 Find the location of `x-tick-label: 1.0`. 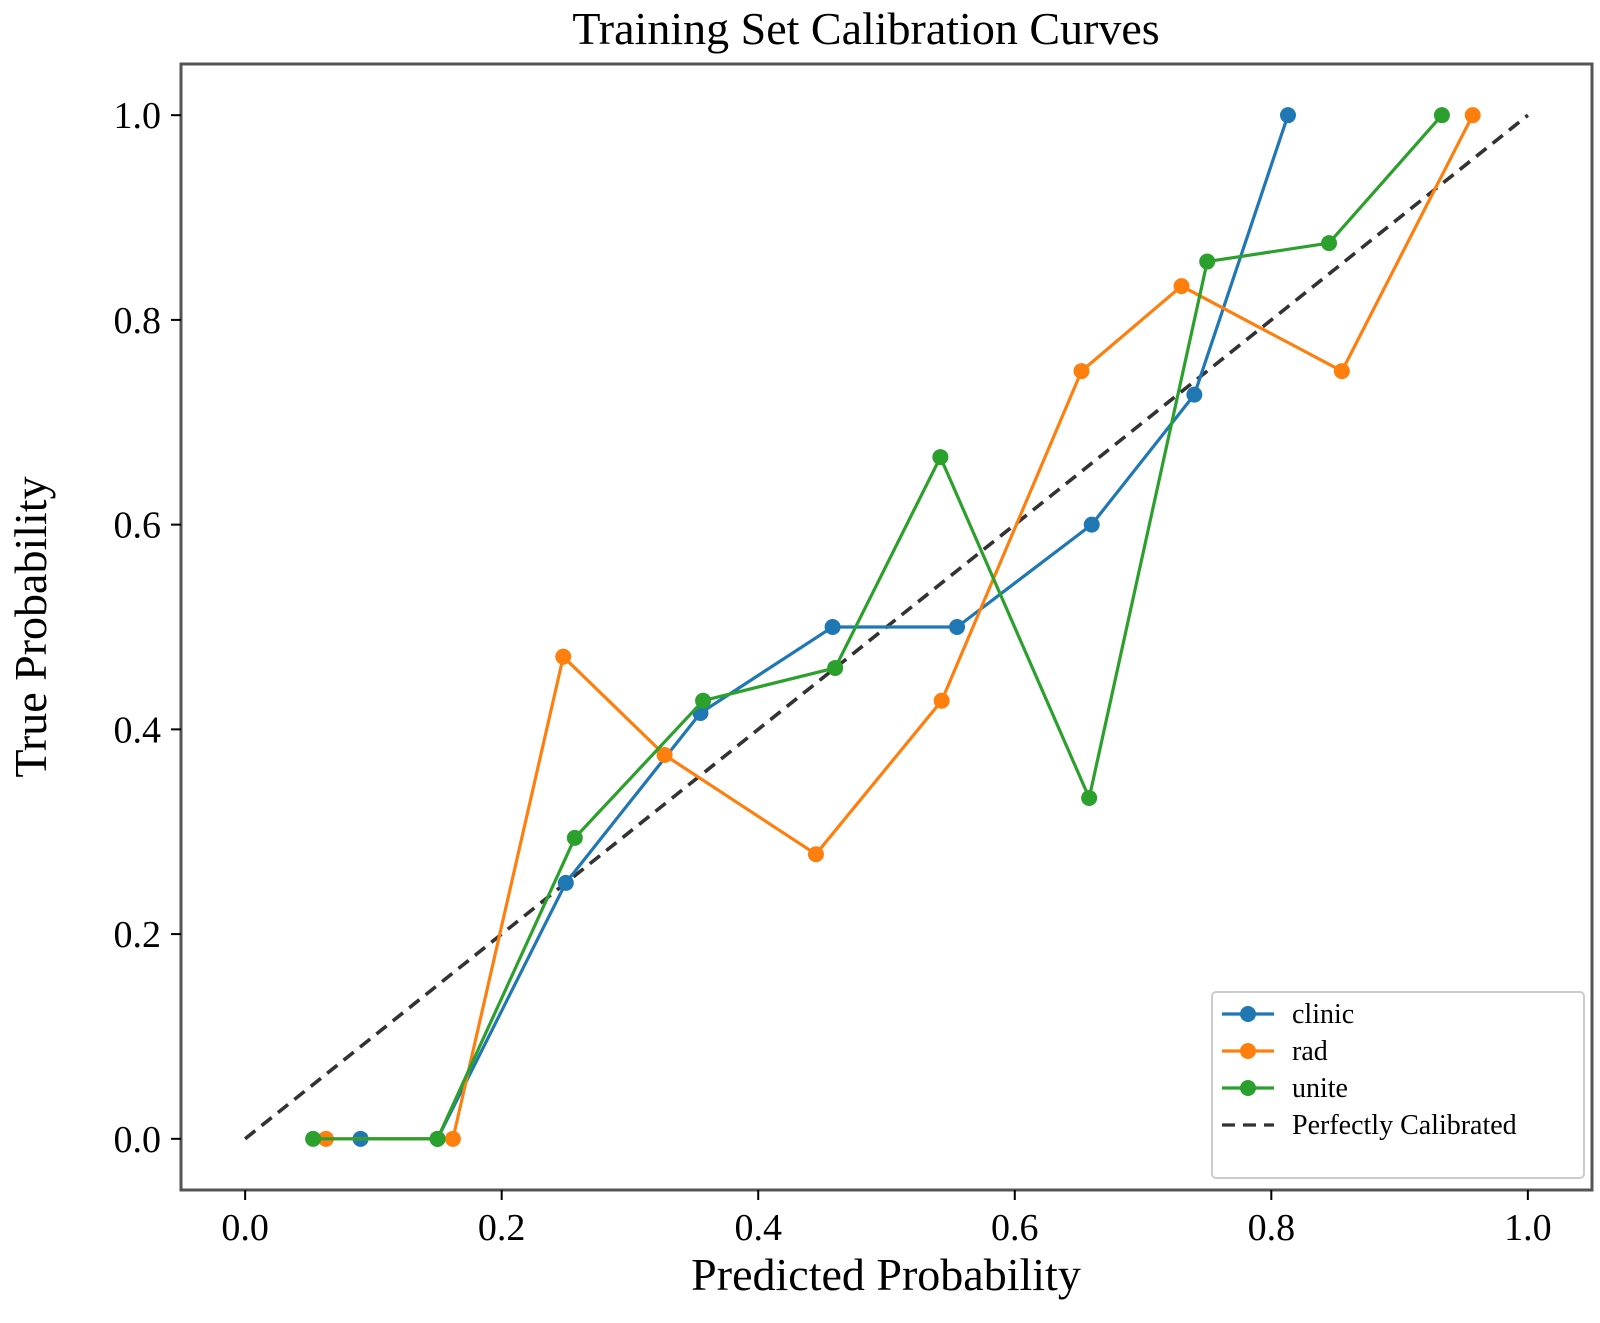

x-tick-label: 1.0 is located at coordinates (1528, 1228).